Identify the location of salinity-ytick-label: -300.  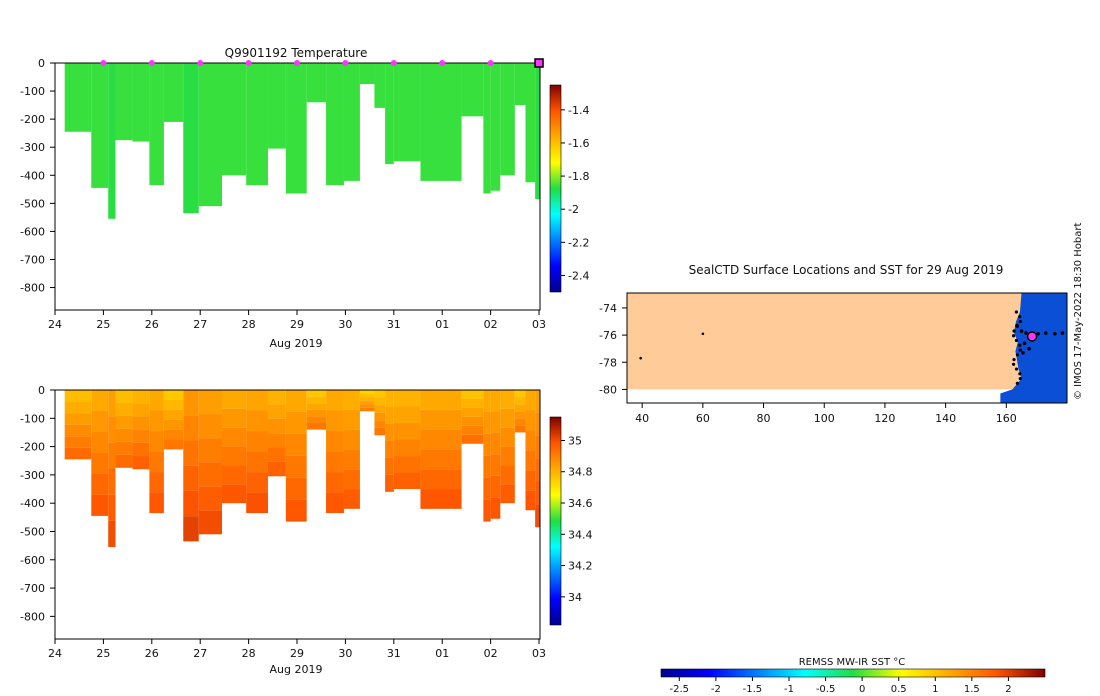
(32, 475).